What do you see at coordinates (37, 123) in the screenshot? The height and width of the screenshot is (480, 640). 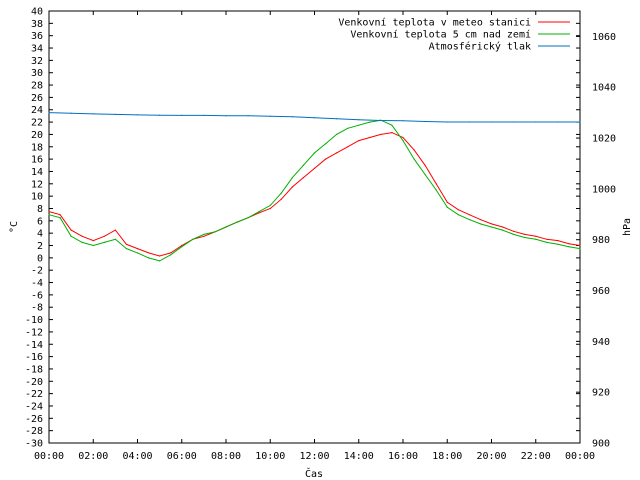 I see `y-tick-label: 22` at bounding box center [37, 123].